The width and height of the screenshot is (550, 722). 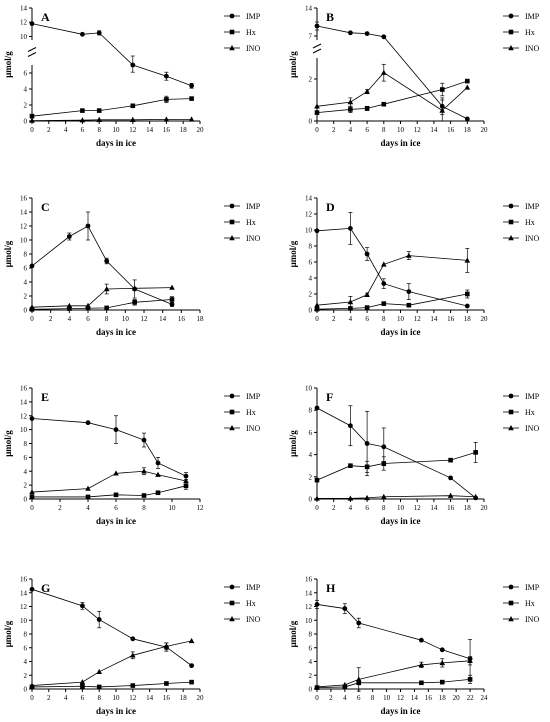 I want to click on y-tick-label: 16, so click(x=309, y=580).